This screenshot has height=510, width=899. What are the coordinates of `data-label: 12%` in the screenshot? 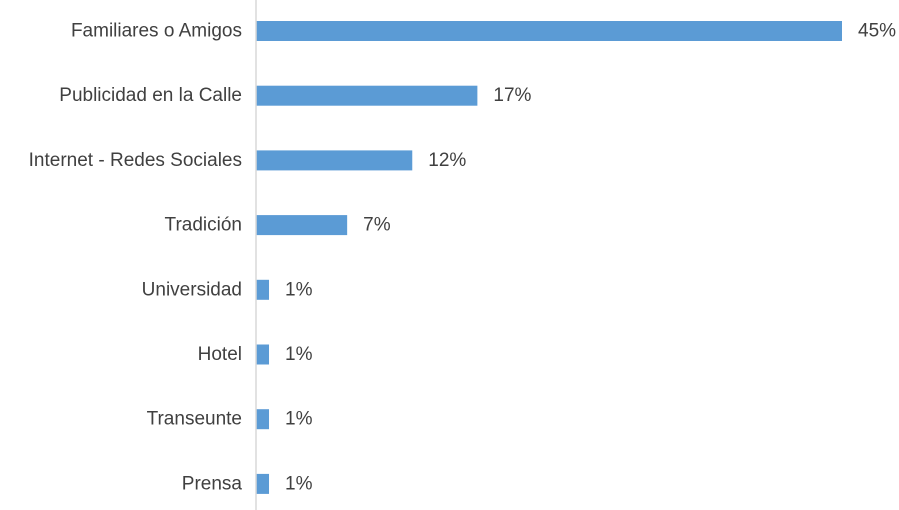 It's located at (447, 160).